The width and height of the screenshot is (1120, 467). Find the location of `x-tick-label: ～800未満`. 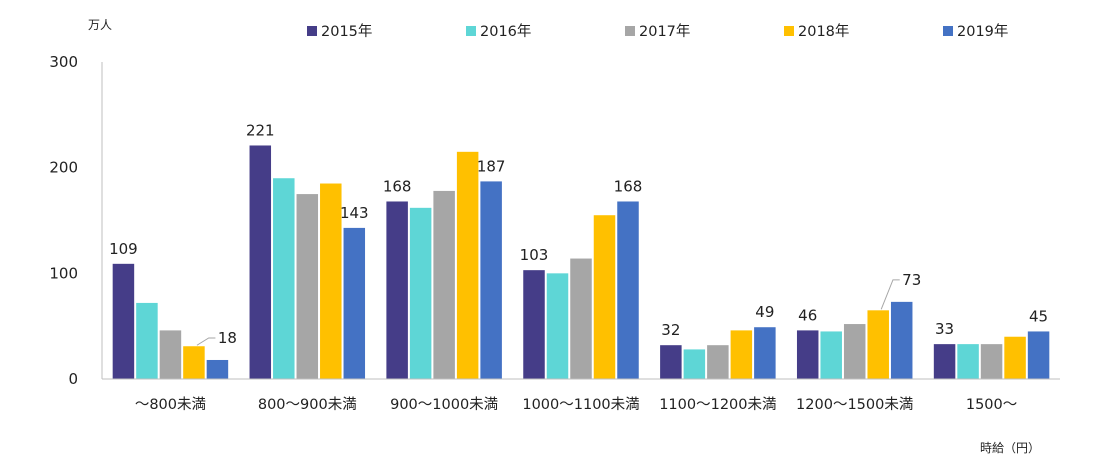

x-tick-label: ～800未満 is located at coordinates (170, 404).